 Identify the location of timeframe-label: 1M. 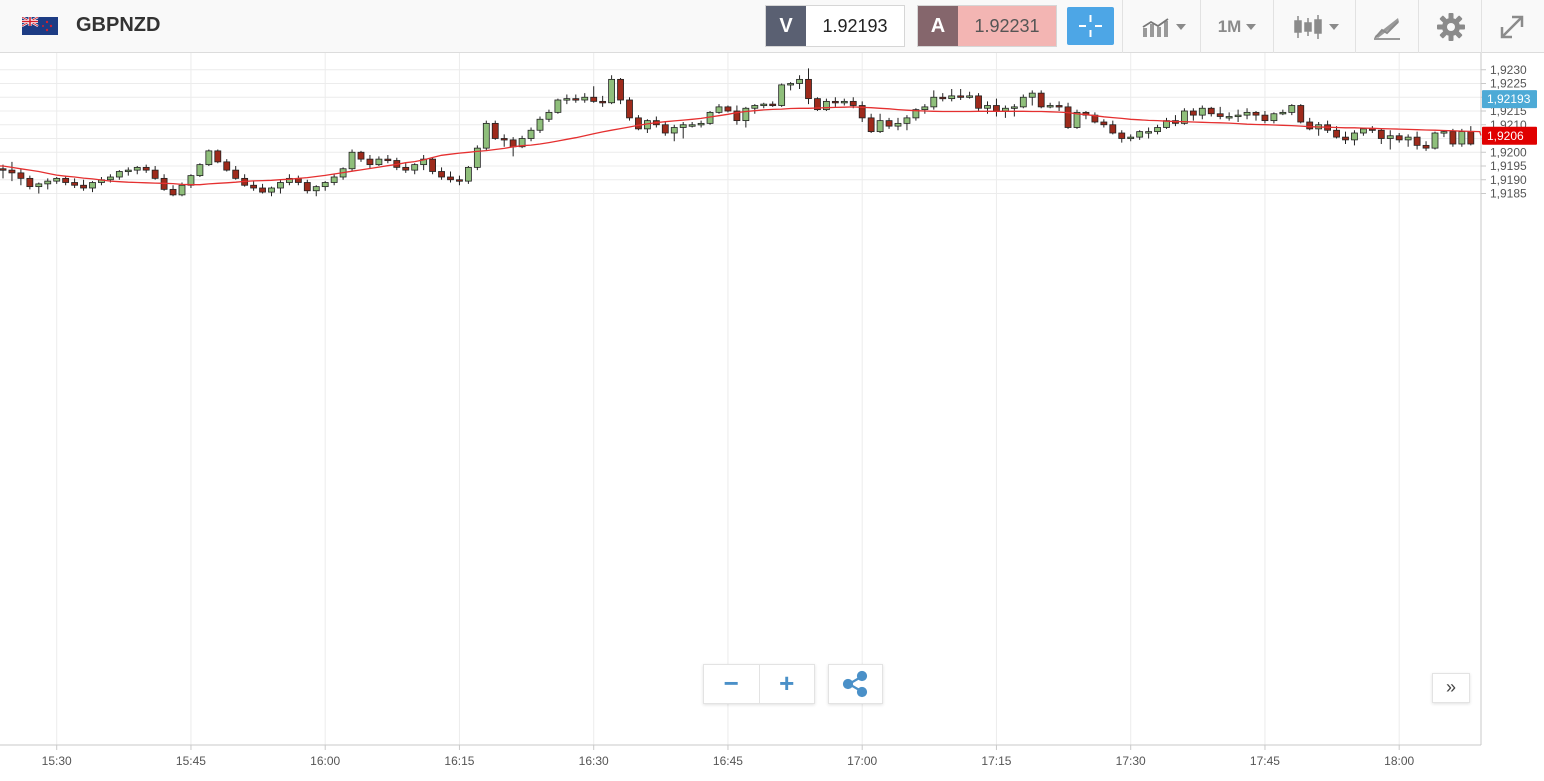
(1229, 26).